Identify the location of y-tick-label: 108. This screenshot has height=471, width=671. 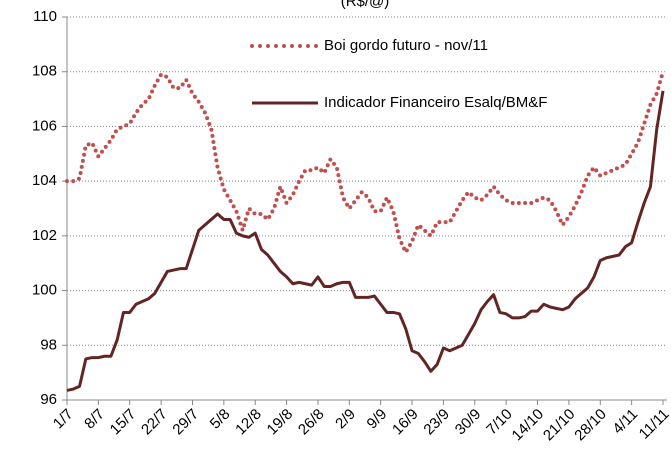
(44, 71).